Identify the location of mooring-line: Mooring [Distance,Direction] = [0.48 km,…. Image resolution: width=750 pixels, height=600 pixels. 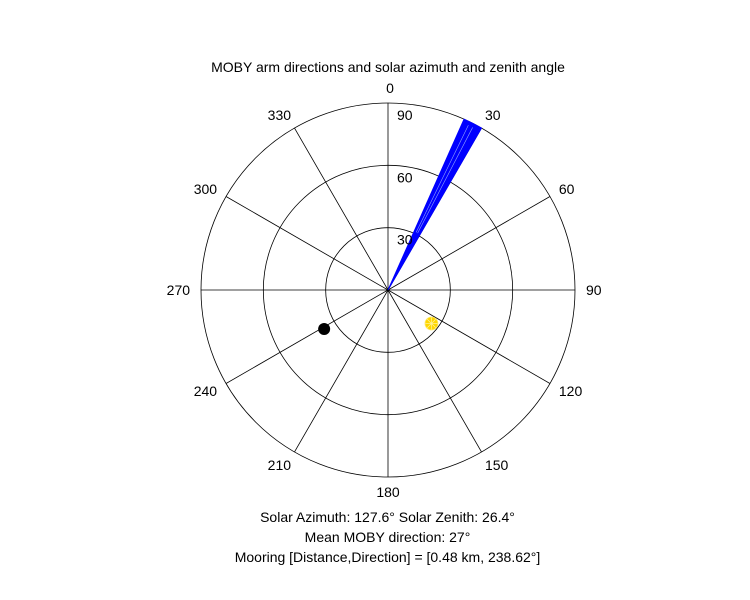
(387, 557).